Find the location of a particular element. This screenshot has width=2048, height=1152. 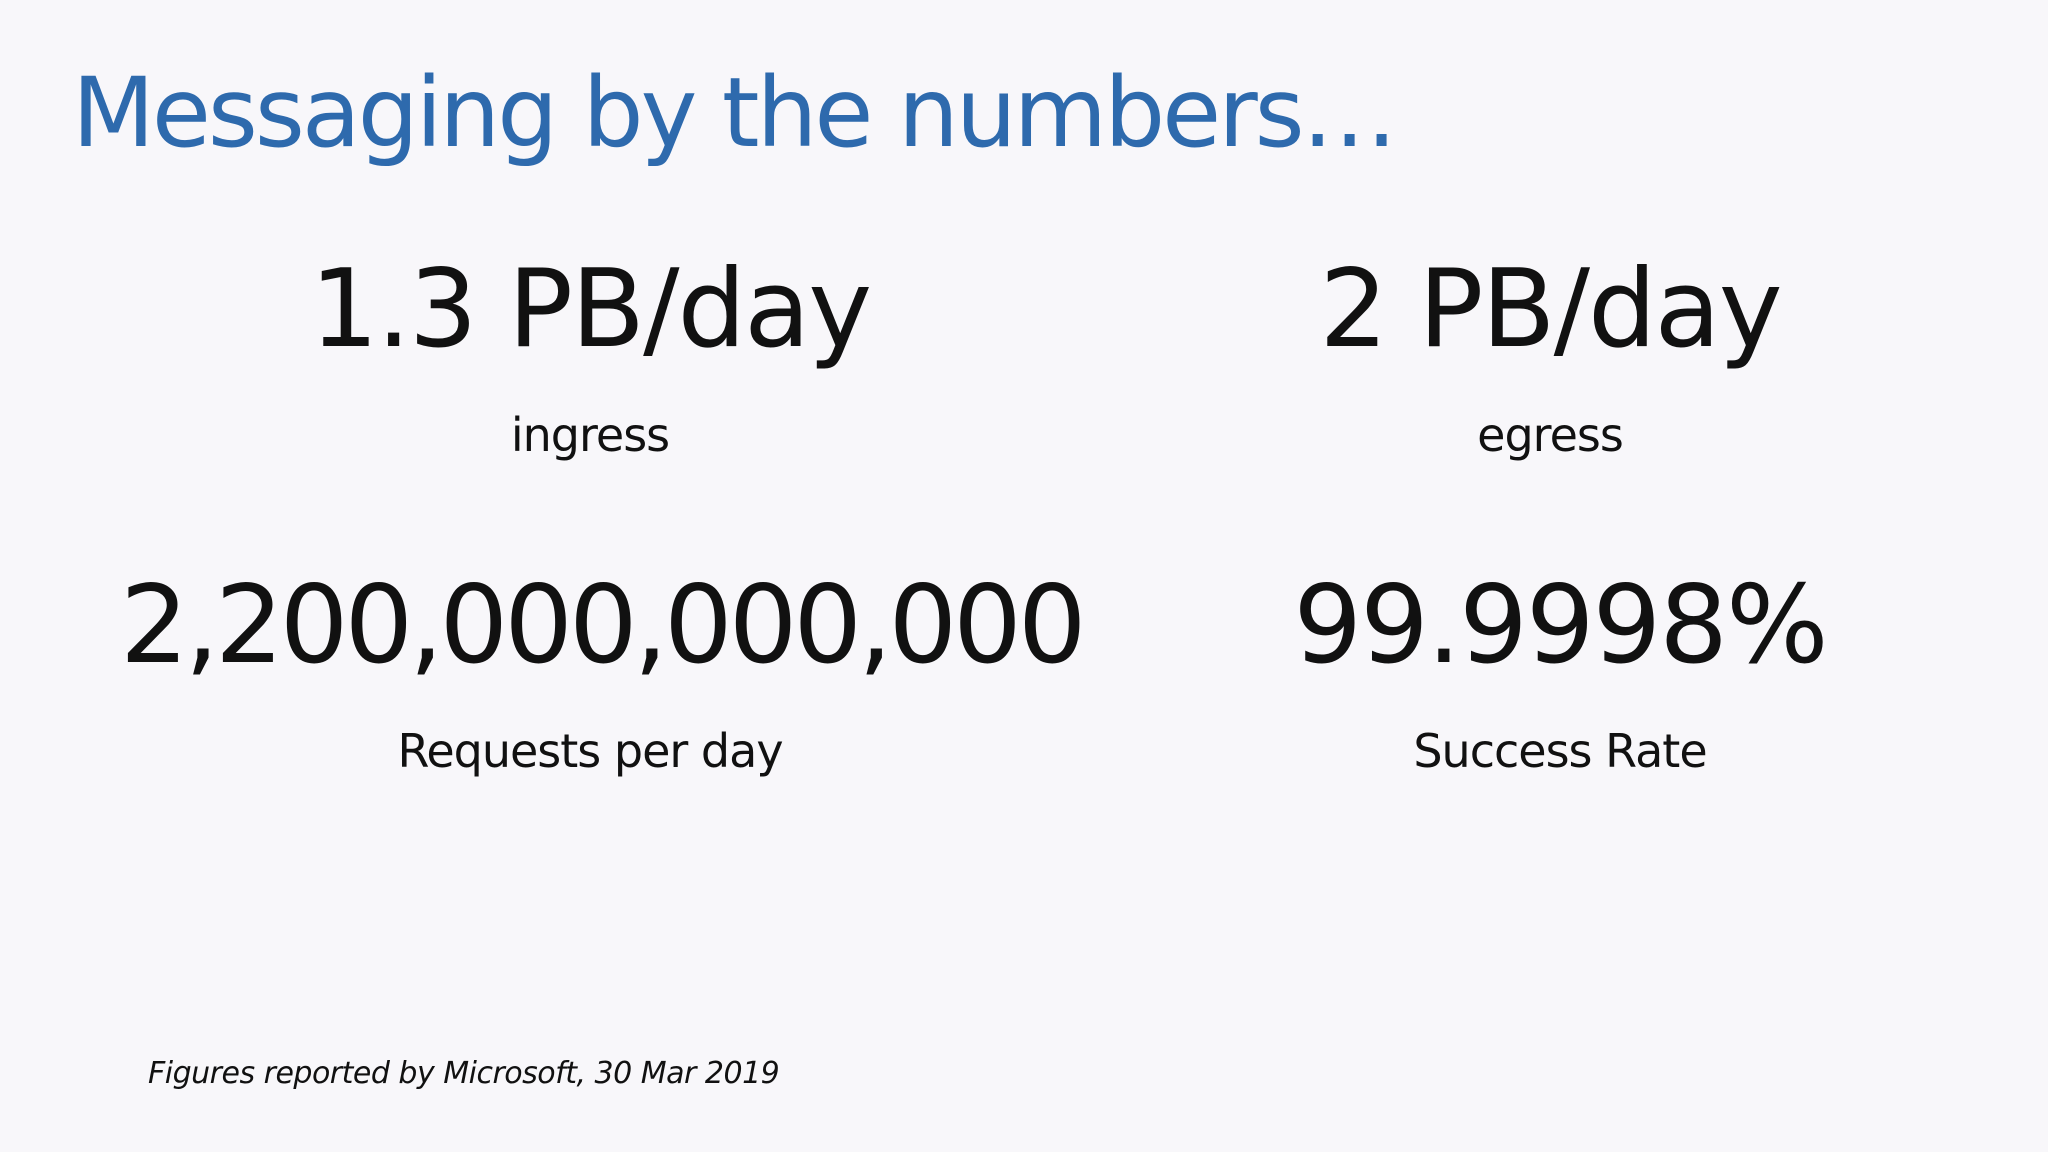

stat-value: 99.9998% is located at coordinates (1560, 625).